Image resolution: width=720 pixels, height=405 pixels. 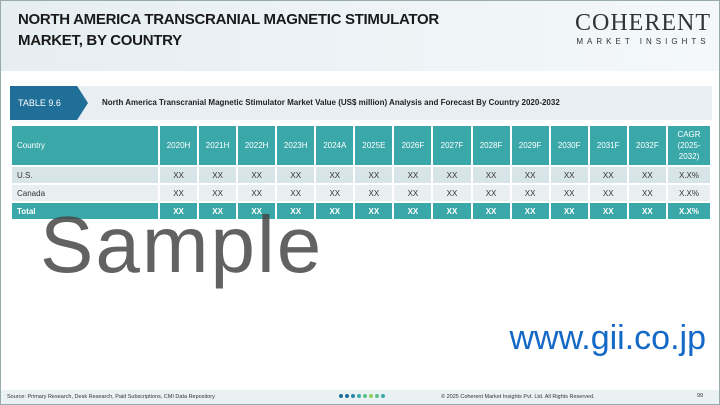 I want to click on company-logo: COHERENT MARKET INSIGHTS, so click(x=643, y=28).